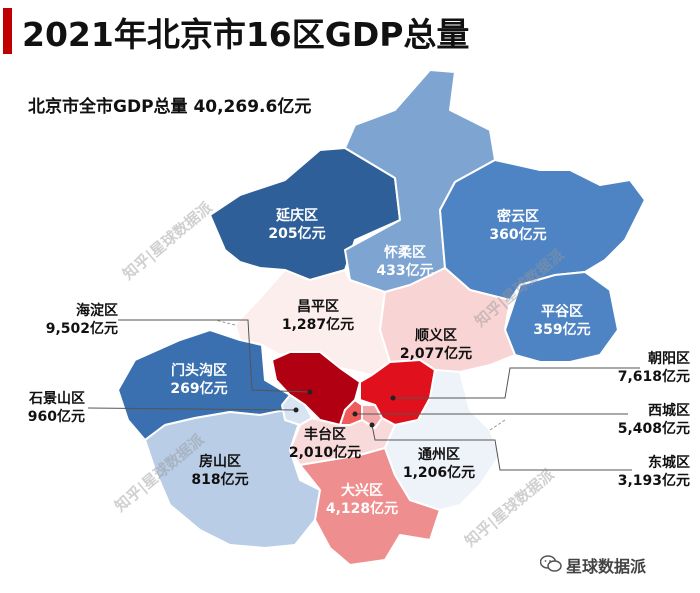  Describe the element at coordinates (439, 464) in the screenshot. I see `label-tongzhou: 通州区 1,206亿元` at that location.